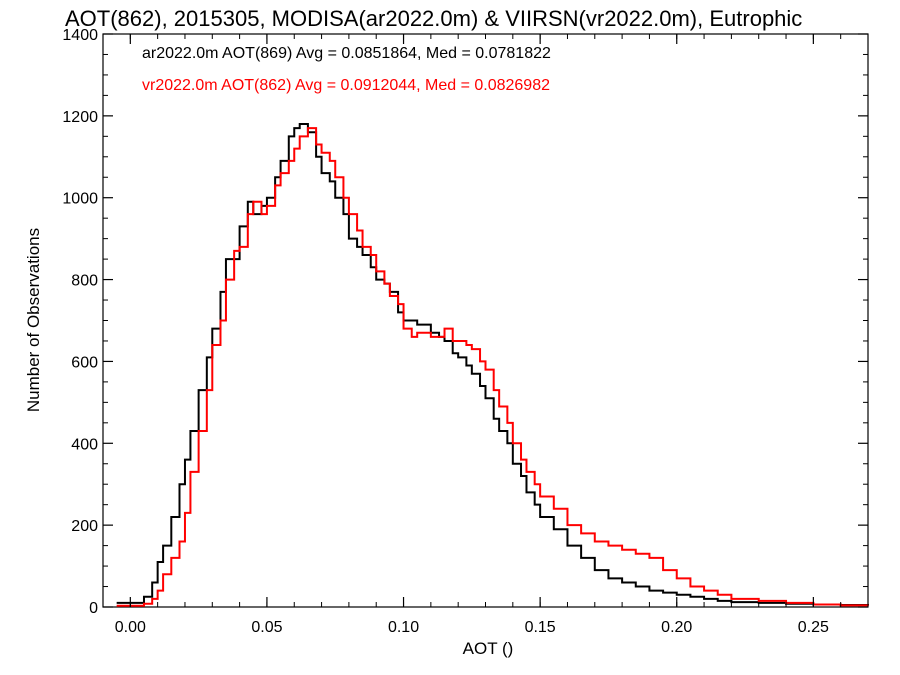  Describe the element at coordinates (488, 648) in the screenshot. I see `x-axis-label: AOT ()` at that location.